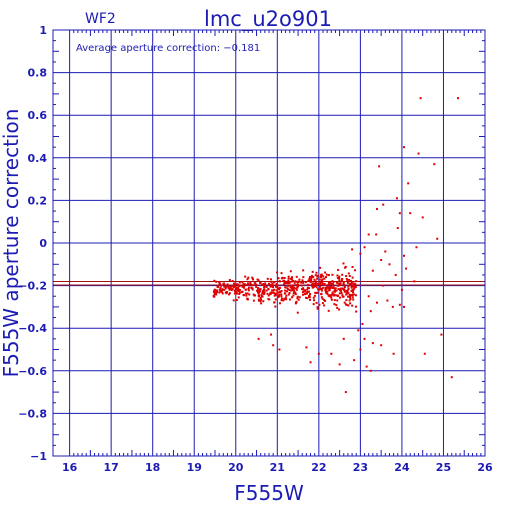 This screenshot has height=512, width=512. I want to click on x-tick-label: 16, so click(70, 467).